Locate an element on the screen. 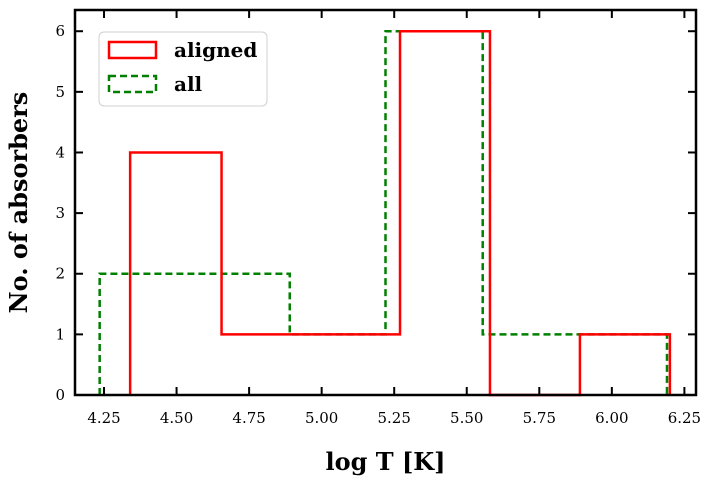 The height and width of the screenshot is (485, 712). x-tick-label: 4.75 is located at coordinates (248, 418).